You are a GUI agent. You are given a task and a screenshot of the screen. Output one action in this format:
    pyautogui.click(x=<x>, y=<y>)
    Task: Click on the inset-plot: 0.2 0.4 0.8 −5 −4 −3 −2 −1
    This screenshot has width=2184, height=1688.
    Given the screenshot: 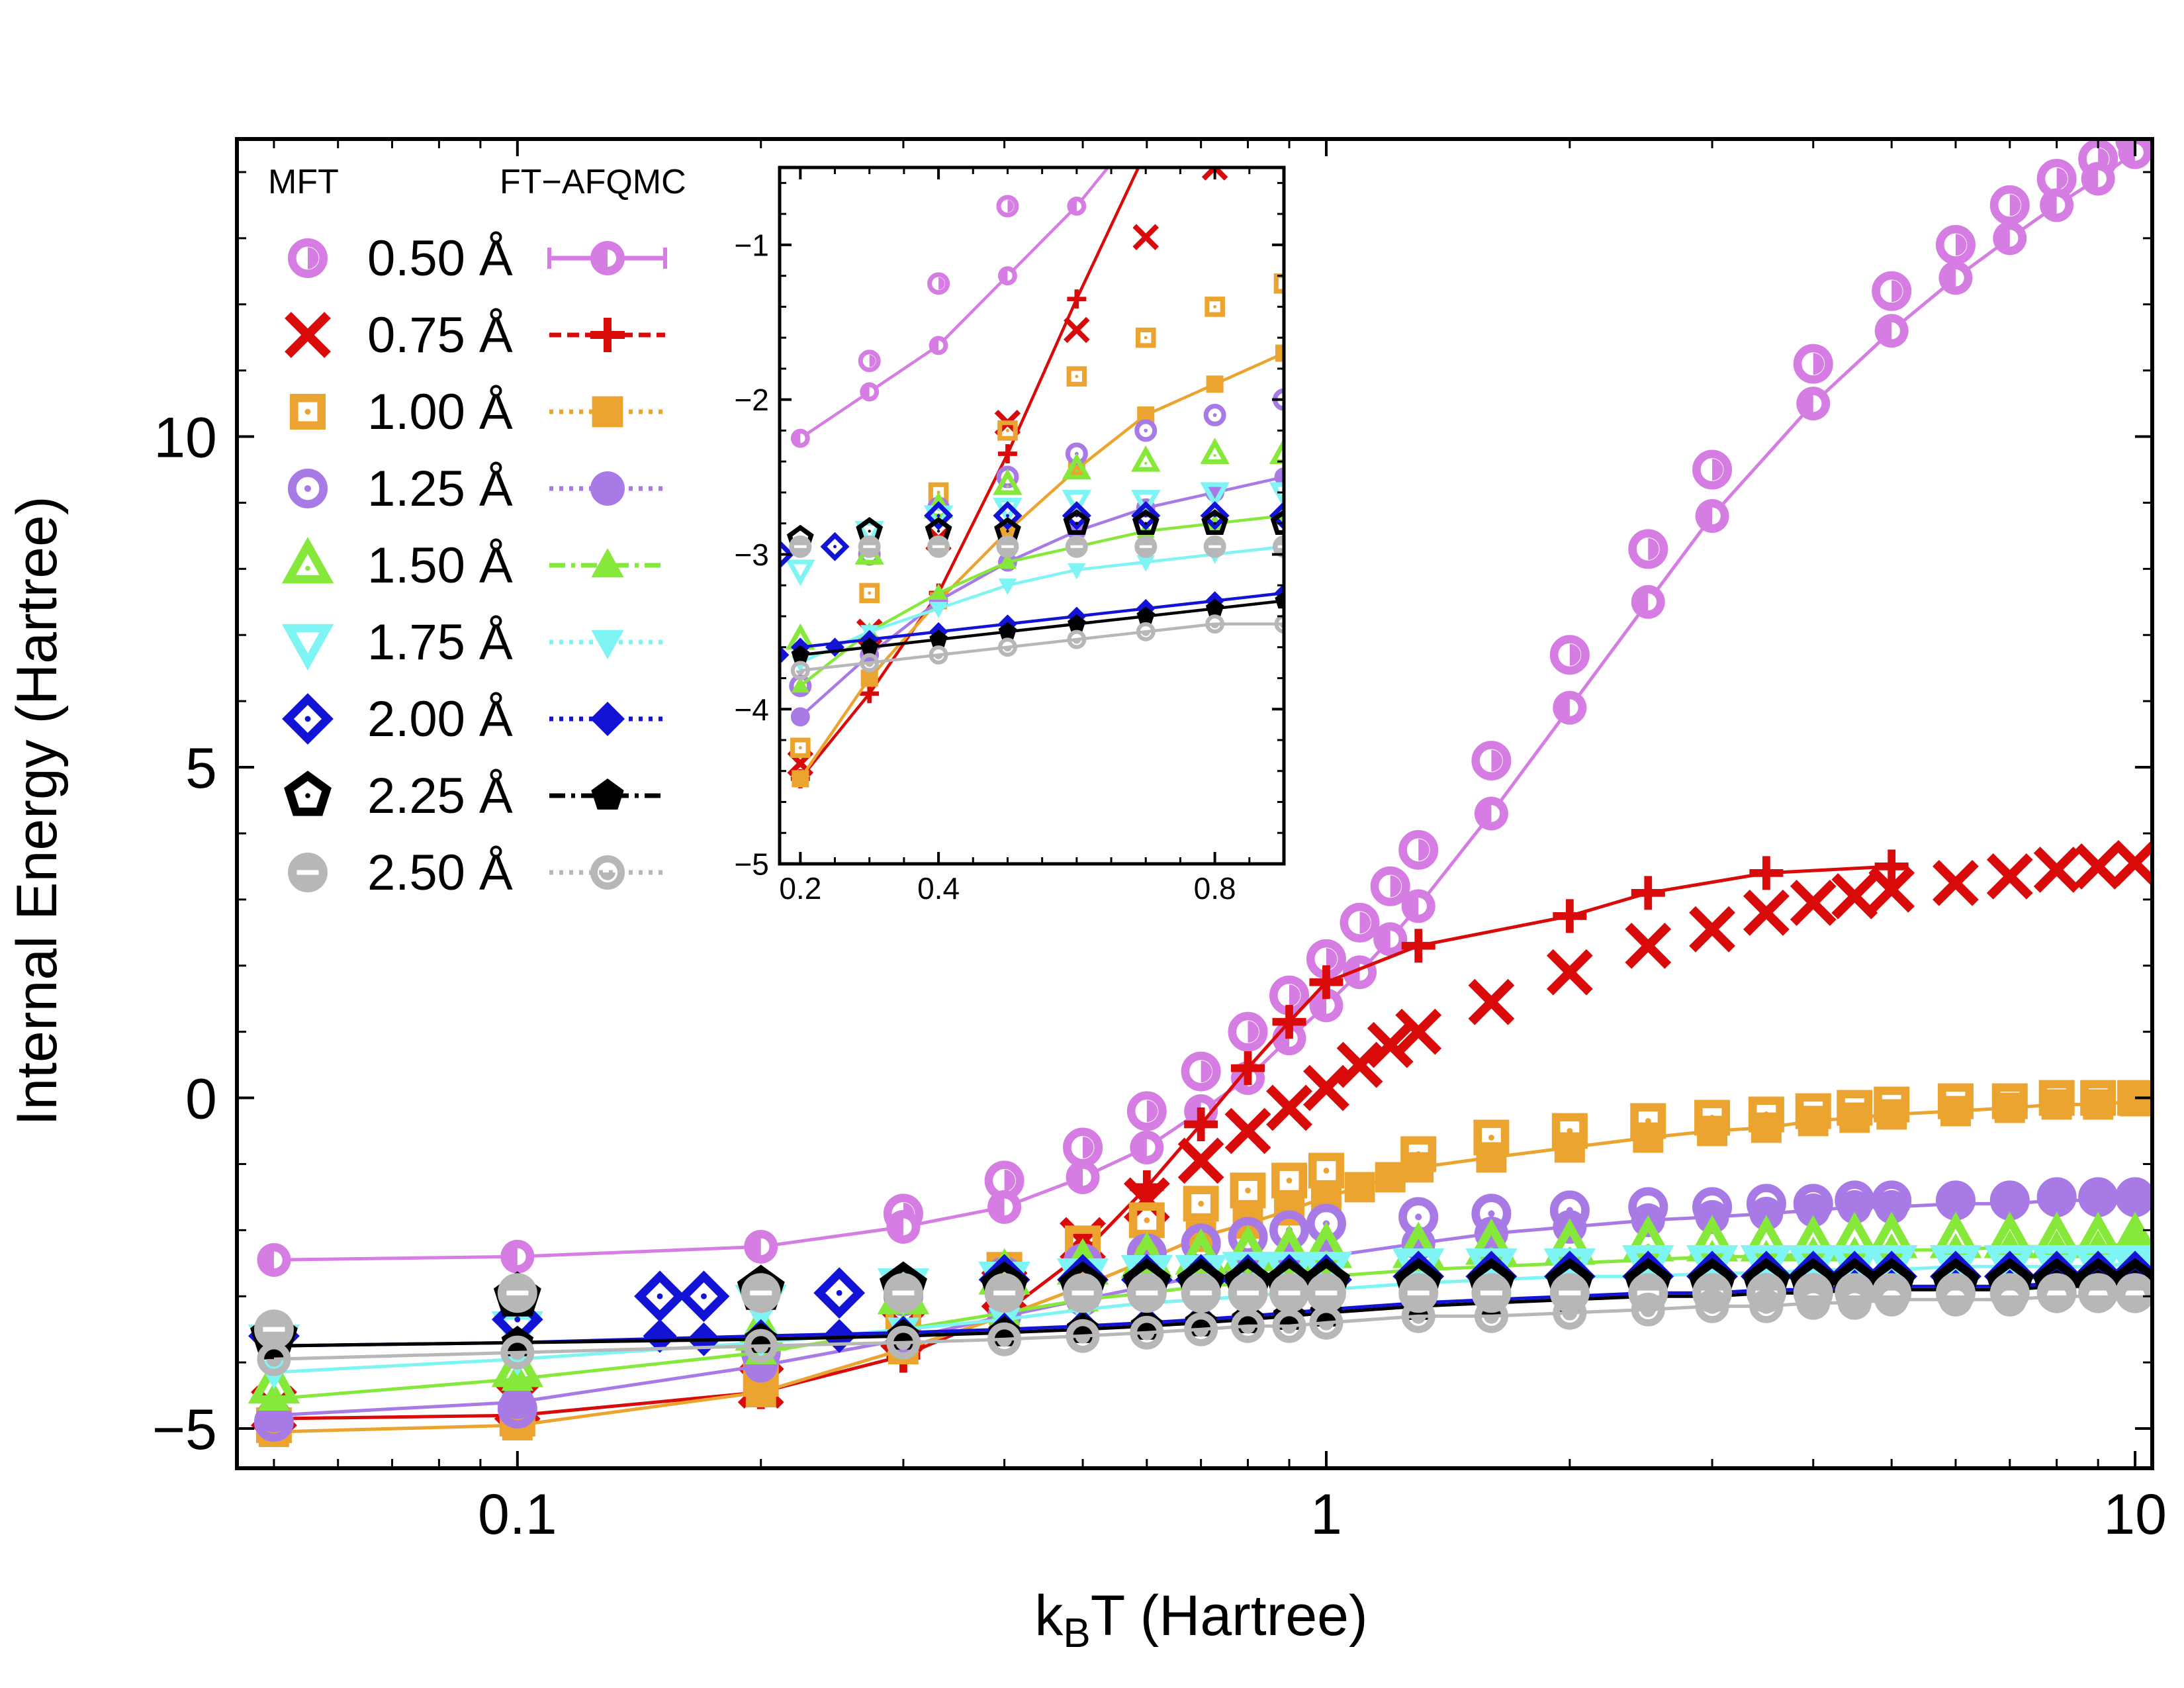 What is the action you would take?
    pyautogui.click(x=1010, y=462)
    